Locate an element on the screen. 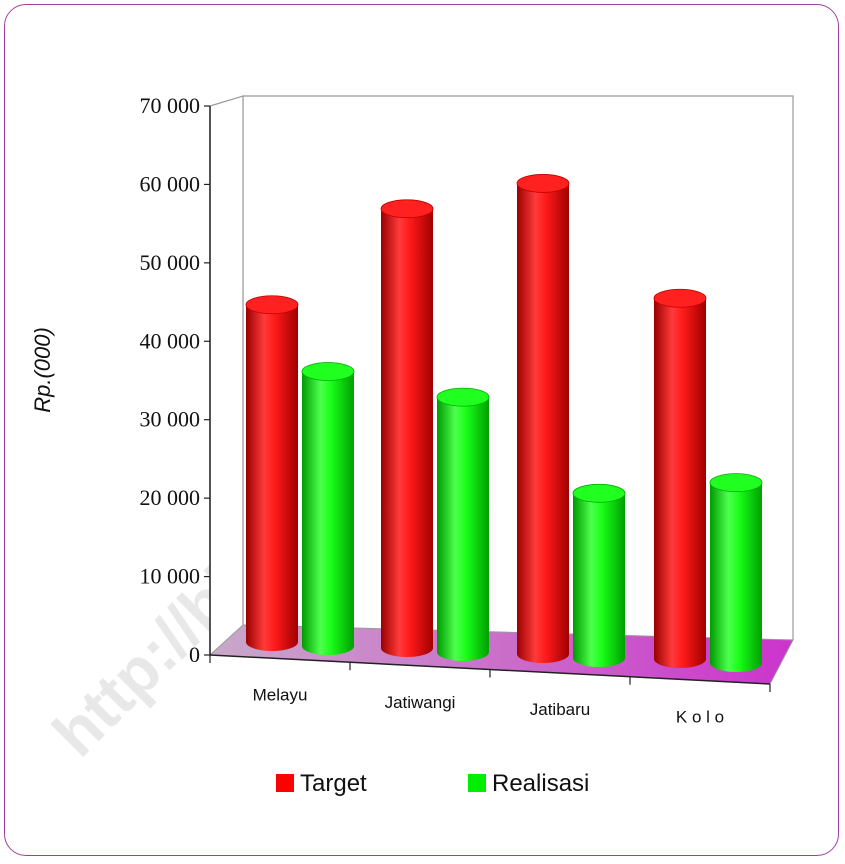  y-tick-label: 10 000 is located at coordinates (170, 576).